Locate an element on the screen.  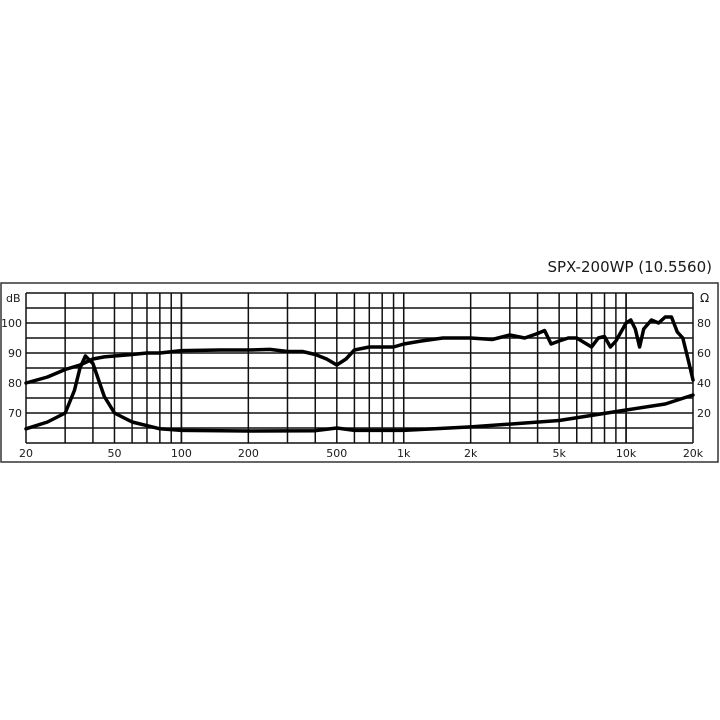
chart-title: SPX-200WP (10.5560) is located at coordinates (629, 267).